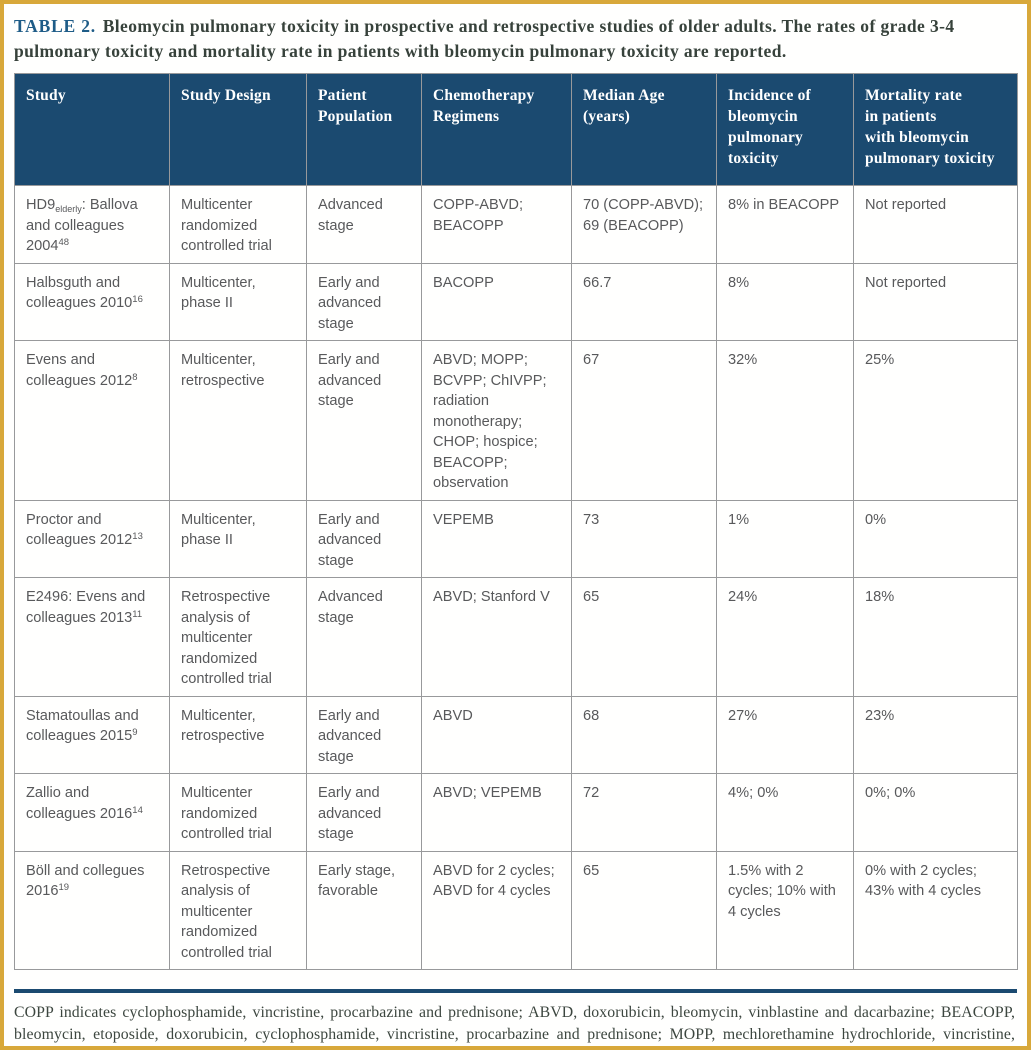 Image resolution: width=1031 pixels, height=1050 pixels. Describe the element at coordinates (644, 301) in the screenshot. I see `median-age-cell: 66.7` at that location.